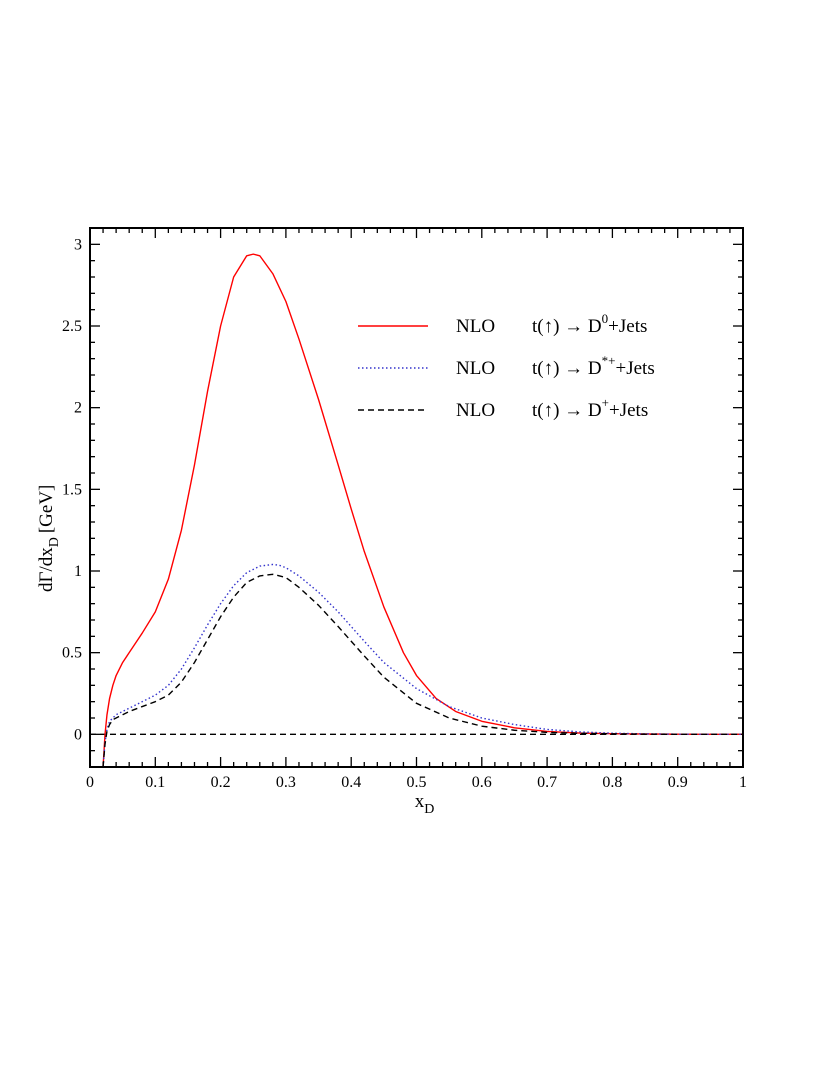 The height and width of the screenshot is (1075, 830). I want to click on y-tick-label: 2.5, so click(72, 326).